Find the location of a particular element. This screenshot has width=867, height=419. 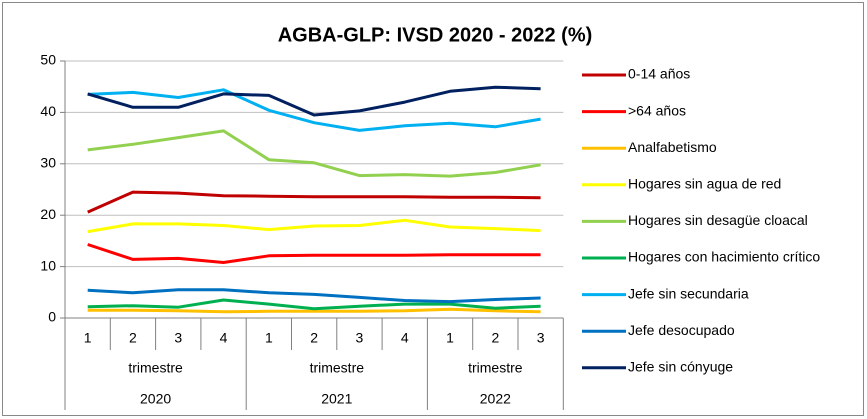

legend-label: Analfabetismo is located at coordinates (672, 147).